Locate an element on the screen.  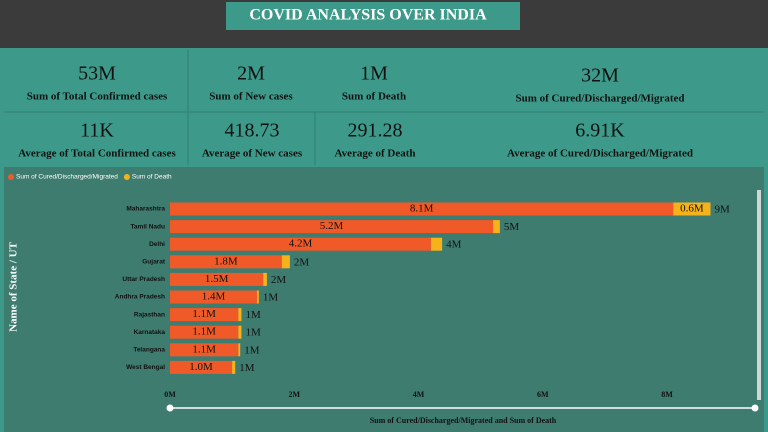
y-tick-label: Tamil Nadu is located at coordinates (147, 226).